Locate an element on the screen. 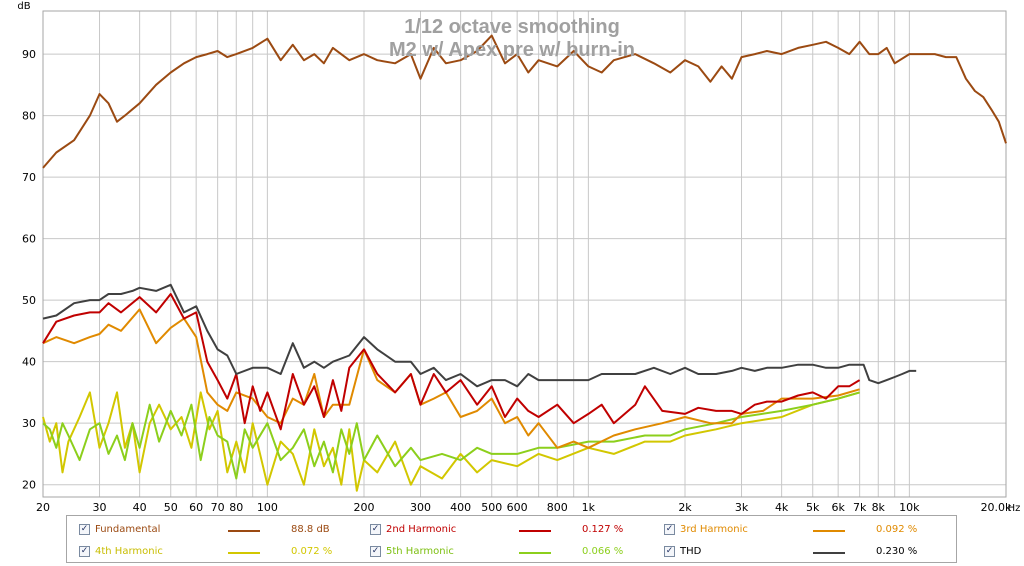 The width and height of the screenshot is (1024, 566). legend-item-2nd-harmonic: ✓ 2nd Harmonic 0.127 % is located at coordinates (515, 530).